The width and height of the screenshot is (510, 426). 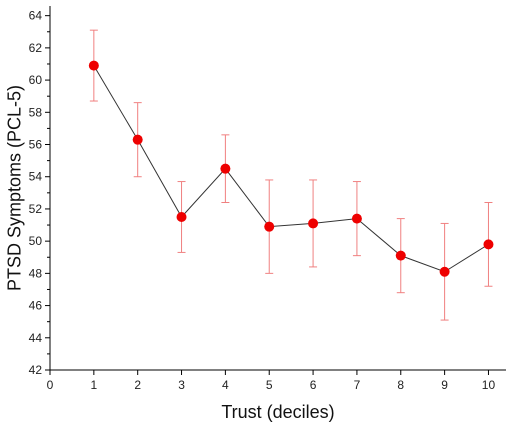 I want to click on y-tick-label: 50, so click(x=36, y=241).